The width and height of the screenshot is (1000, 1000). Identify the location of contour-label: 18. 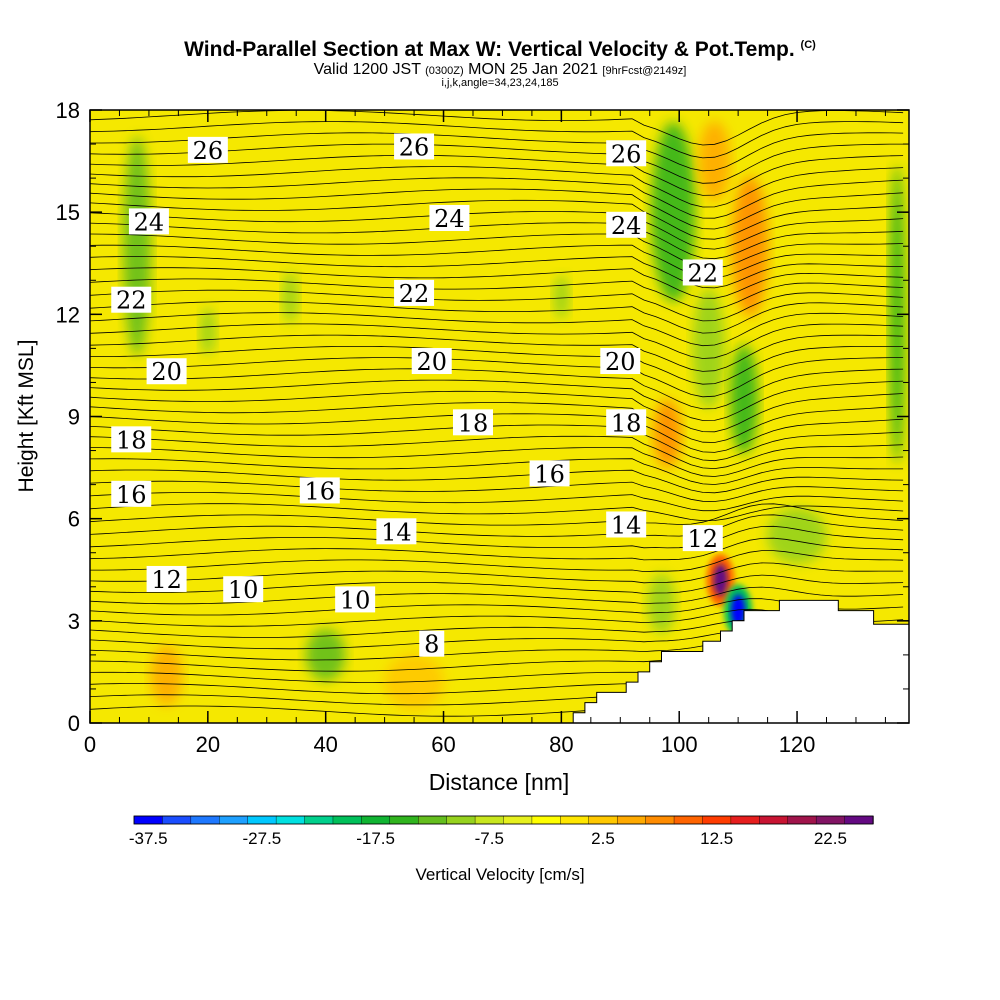
(131, 440).